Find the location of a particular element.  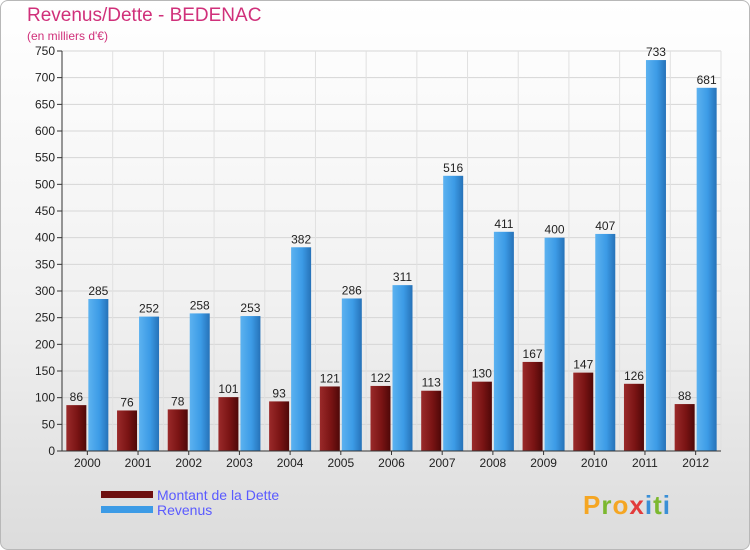

data-label-dette: 113 is located at coordinates (431, 383).